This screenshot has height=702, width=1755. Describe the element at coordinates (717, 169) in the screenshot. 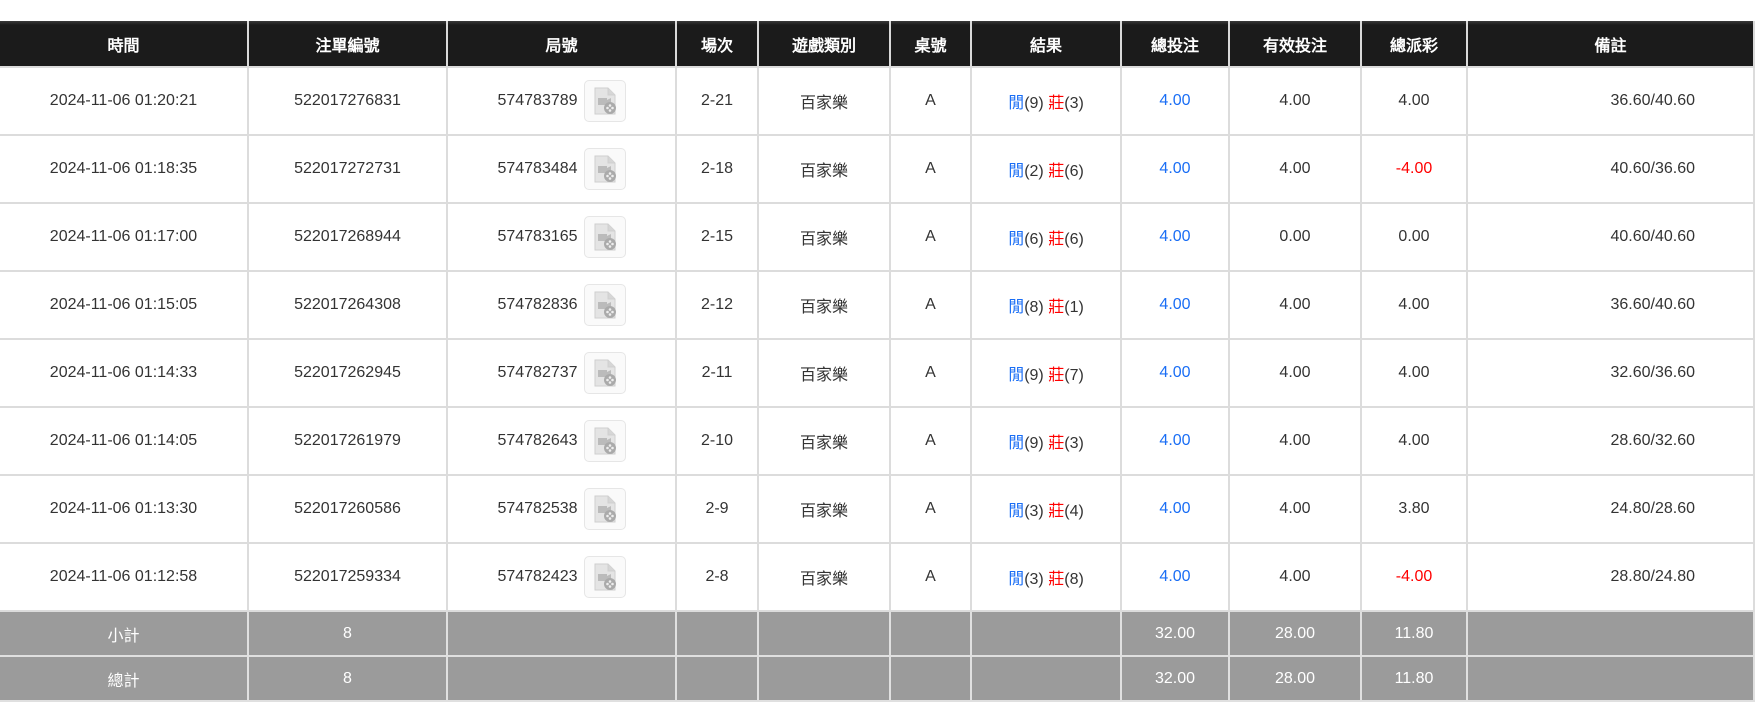

I see `session: 2-18` at that location.